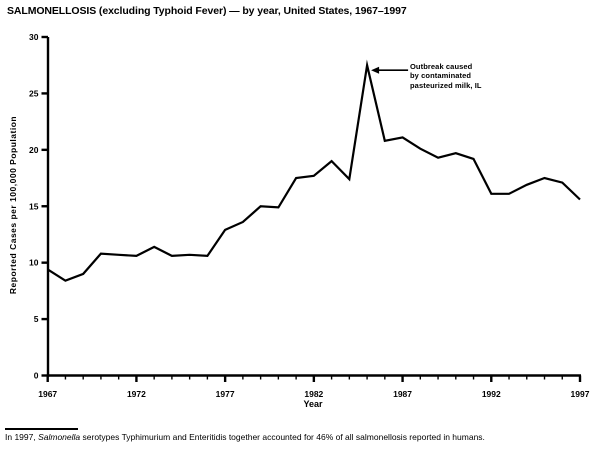 This screenshot has width=600, height=449. Describe the element at coordinates (313, 394) in the screenshot. I see `x-tick-label: 1982` at that location.